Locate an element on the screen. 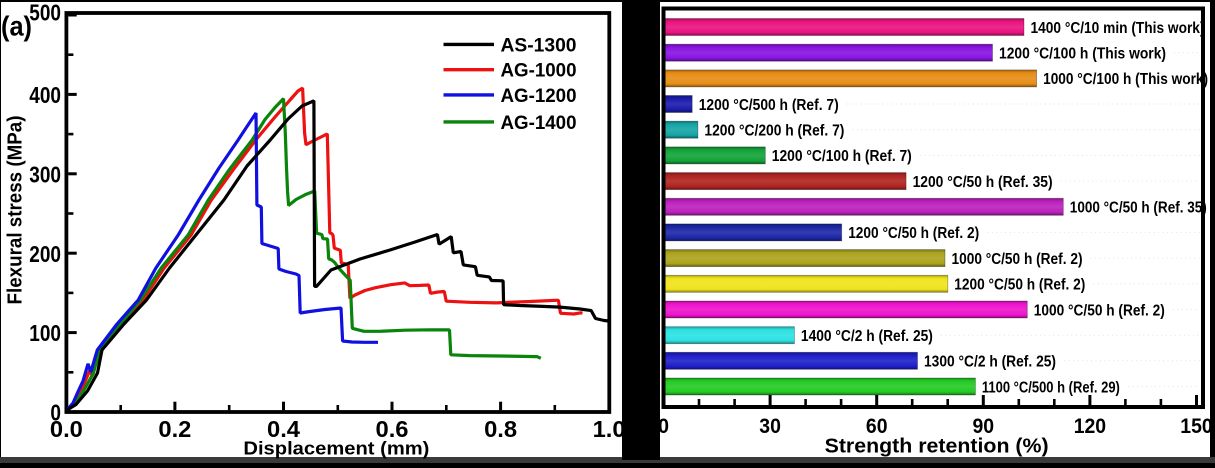 This screenshot has width=1215, height=468. svg-text: Displacement (mm) is located at coordinates (336, 447).